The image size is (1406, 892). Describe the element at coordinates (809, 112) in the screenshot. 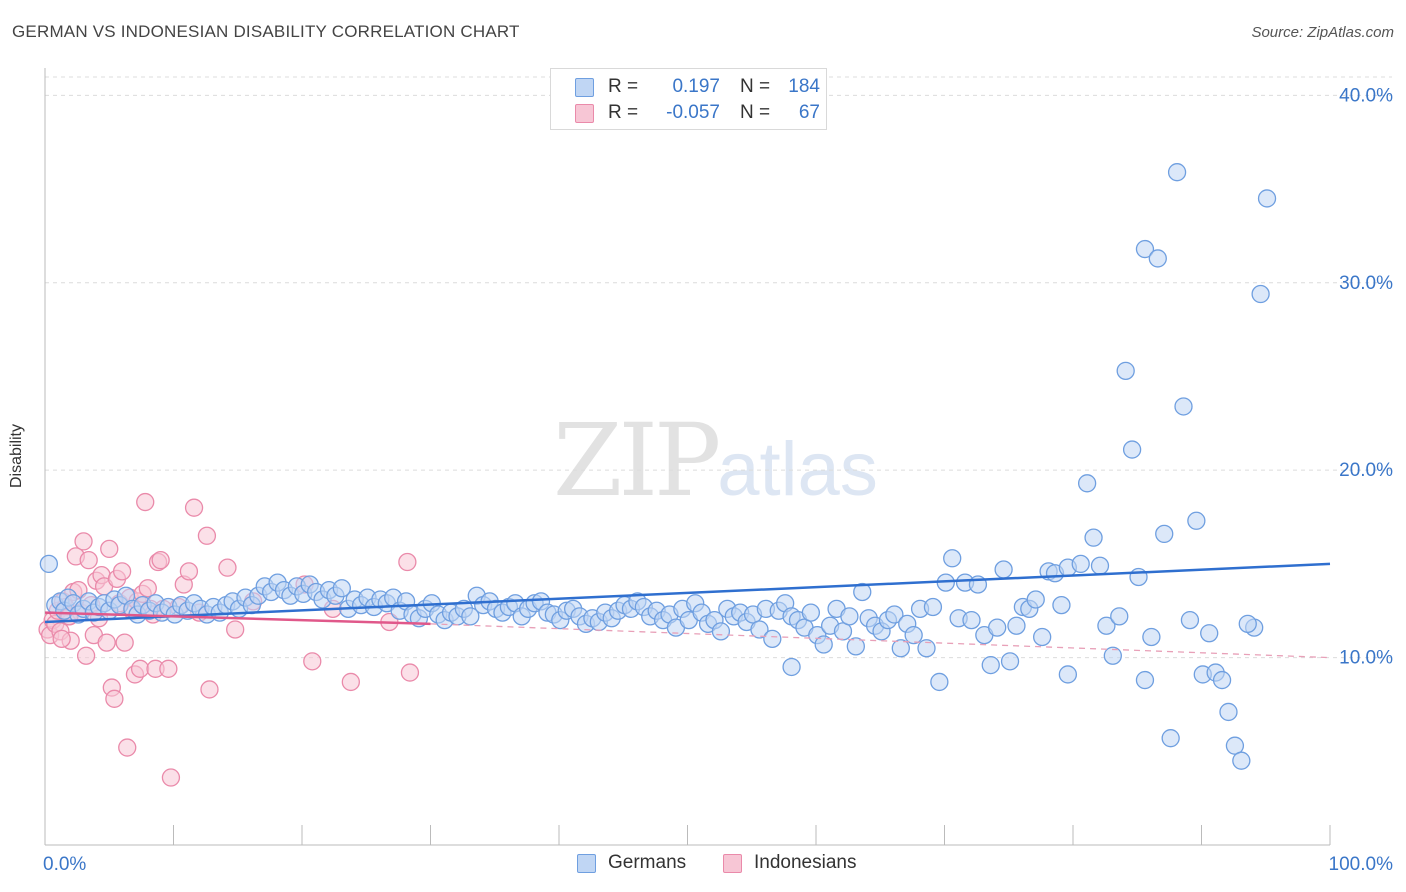

I see `indonesians-n-value: 67` at that location.